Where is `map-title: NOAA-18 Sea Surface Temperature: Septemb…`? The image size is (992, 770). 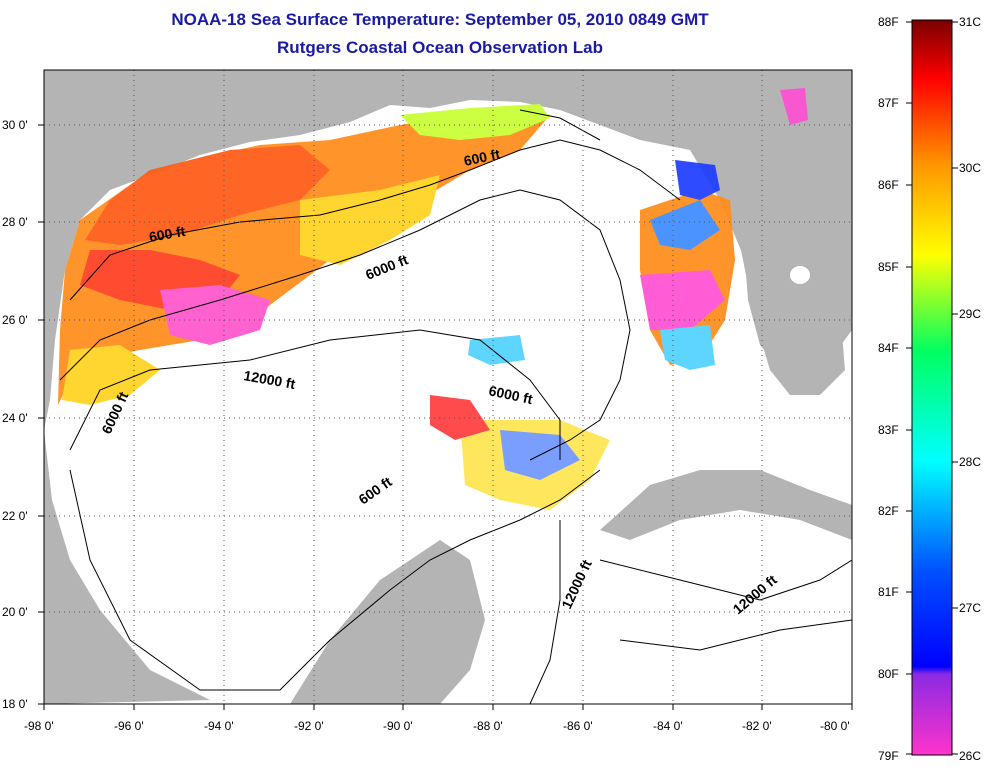 map-title: NOAA-18 Sea Surface Temperature: Septemb… is located at coordinates (440, 19).